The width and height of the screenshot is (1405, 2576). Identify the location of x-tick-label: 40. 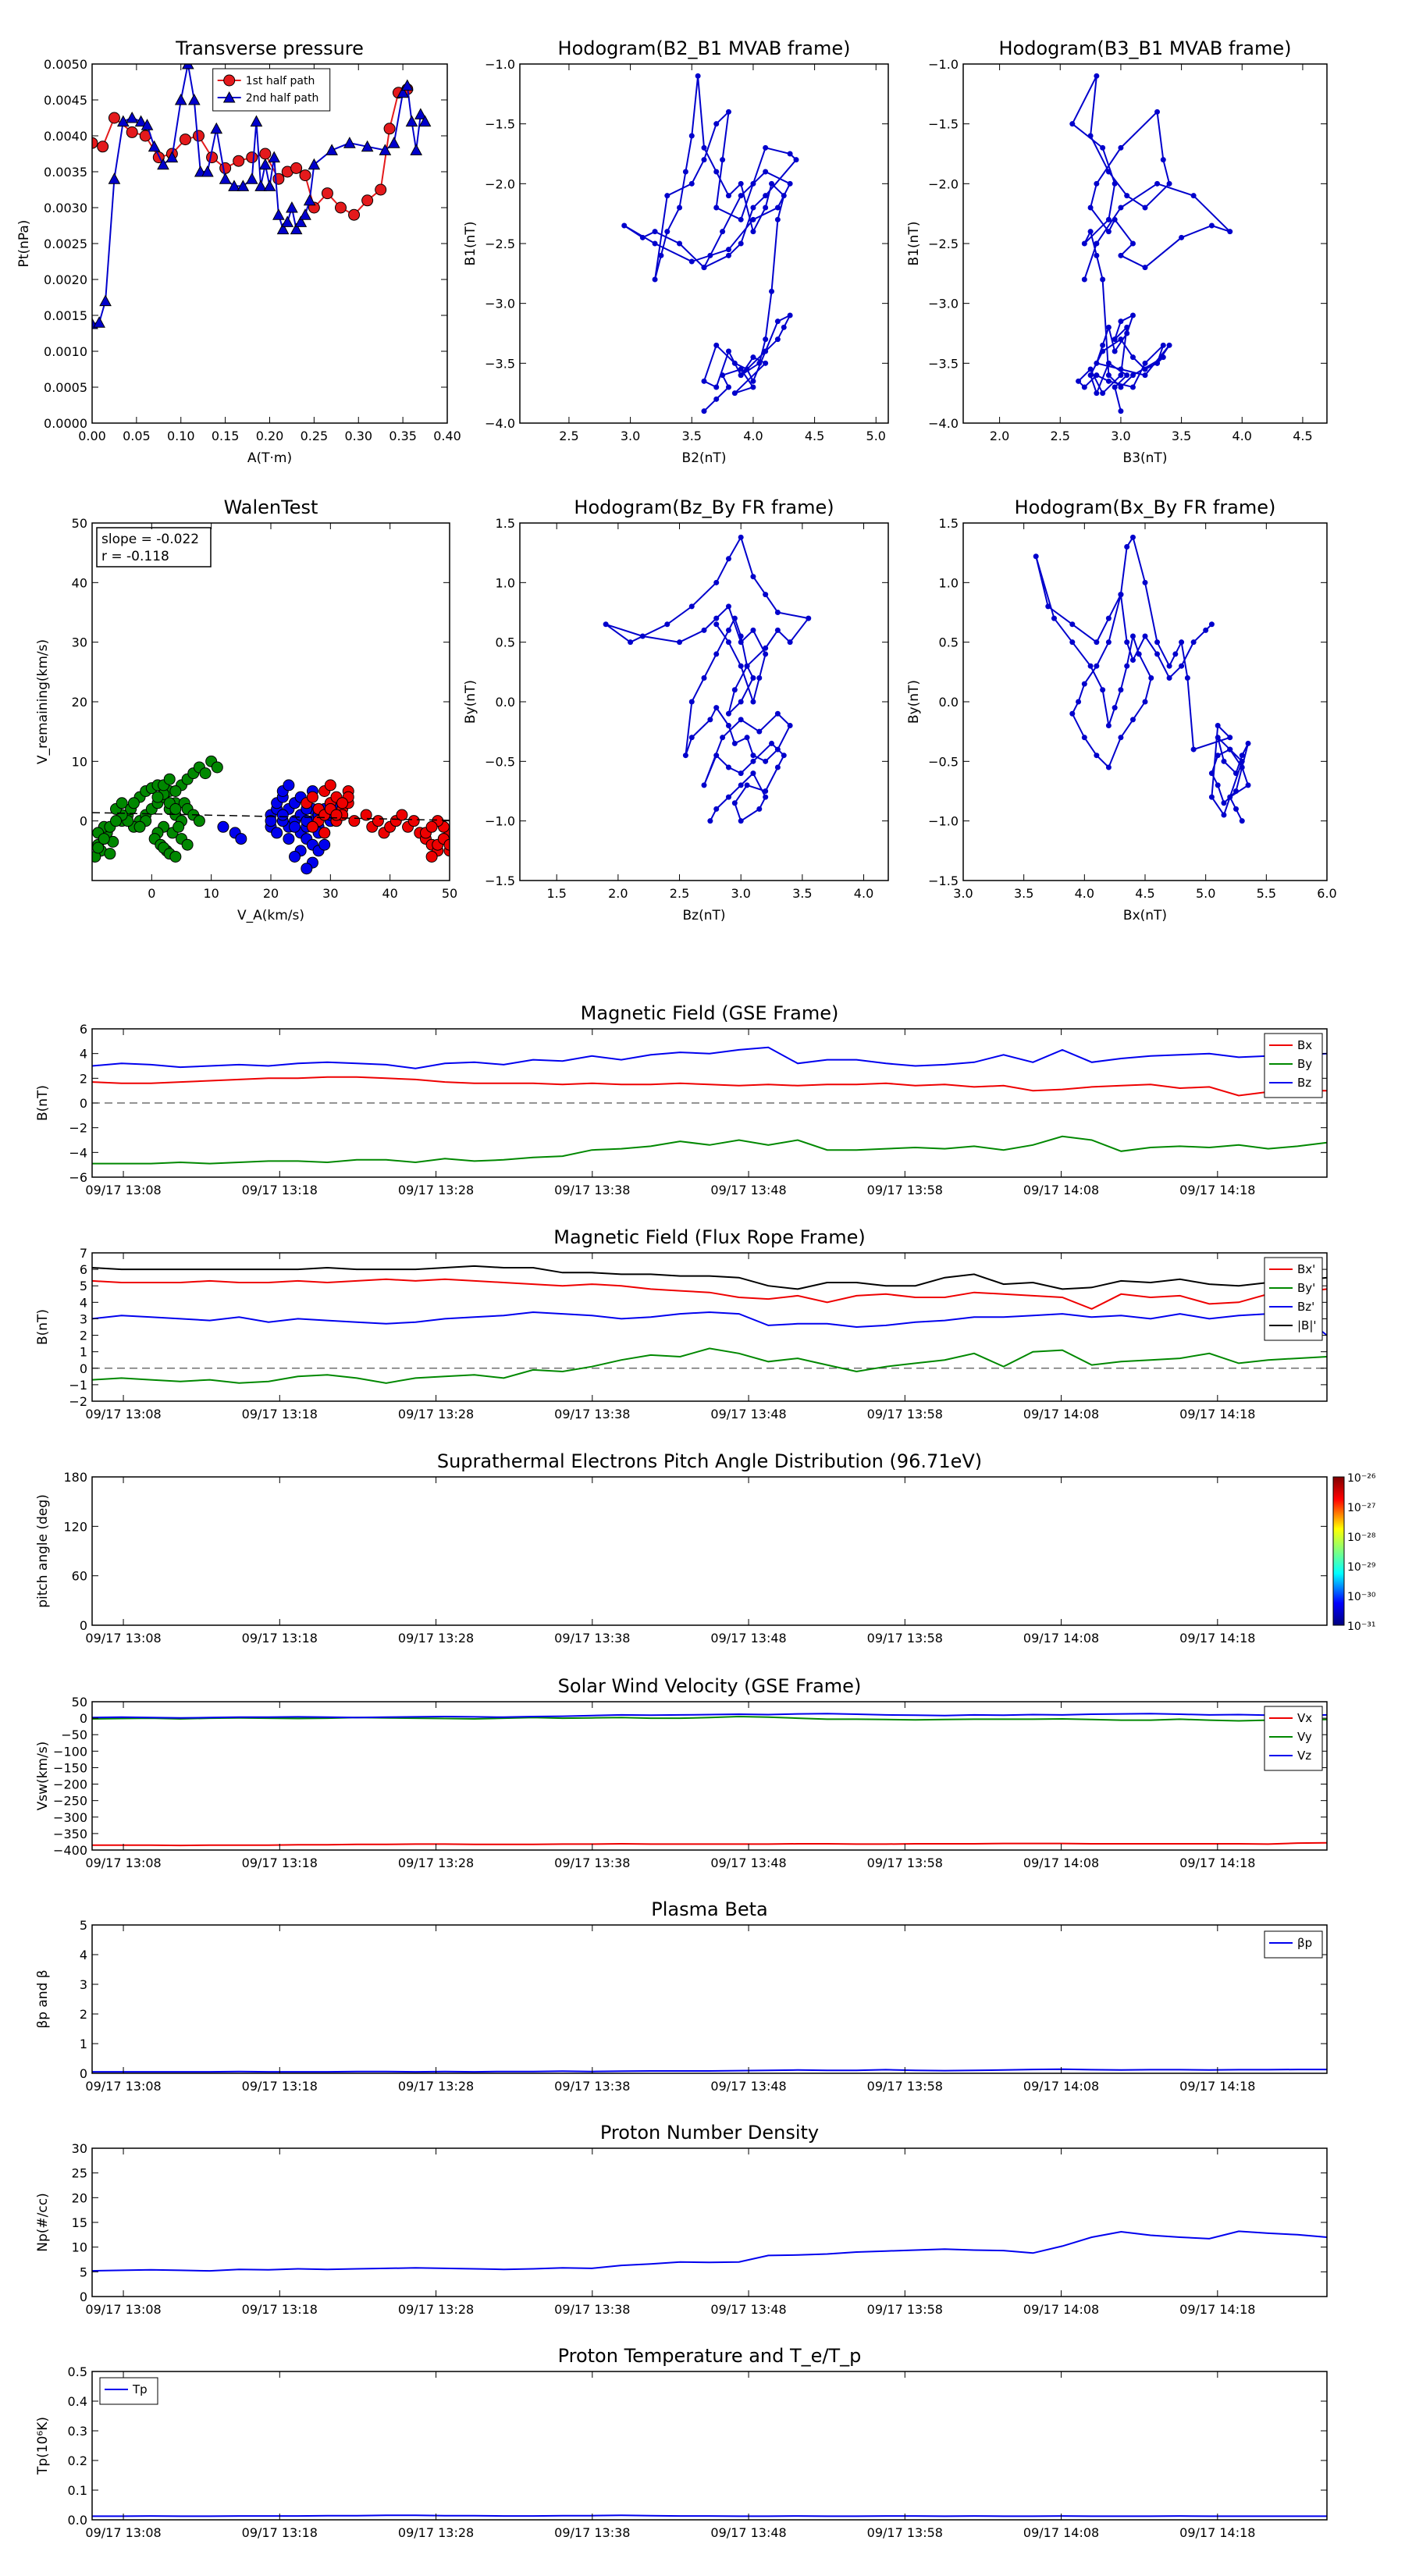
(390, 893).